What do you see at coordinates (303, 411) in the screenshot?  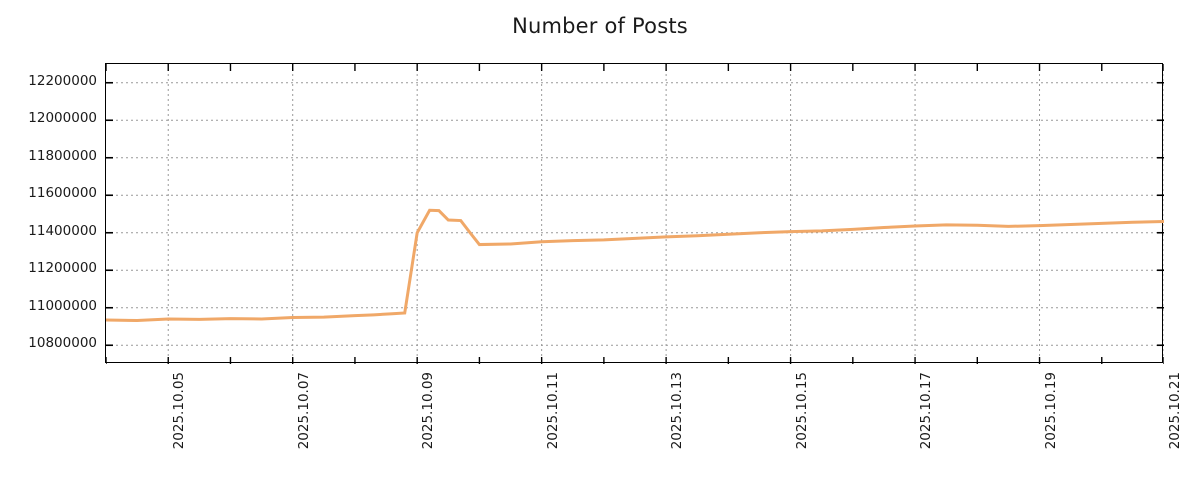 I see `x-axis-tick-label: 2025.10.07` at bounding box center [303, 411].